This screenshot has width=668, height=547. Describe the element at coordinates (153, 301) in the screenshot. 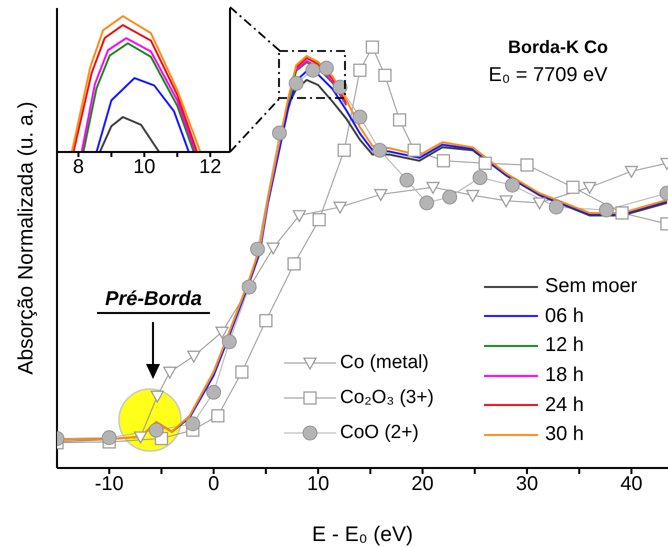

I see `annotation: Pré-Borda` at that location.